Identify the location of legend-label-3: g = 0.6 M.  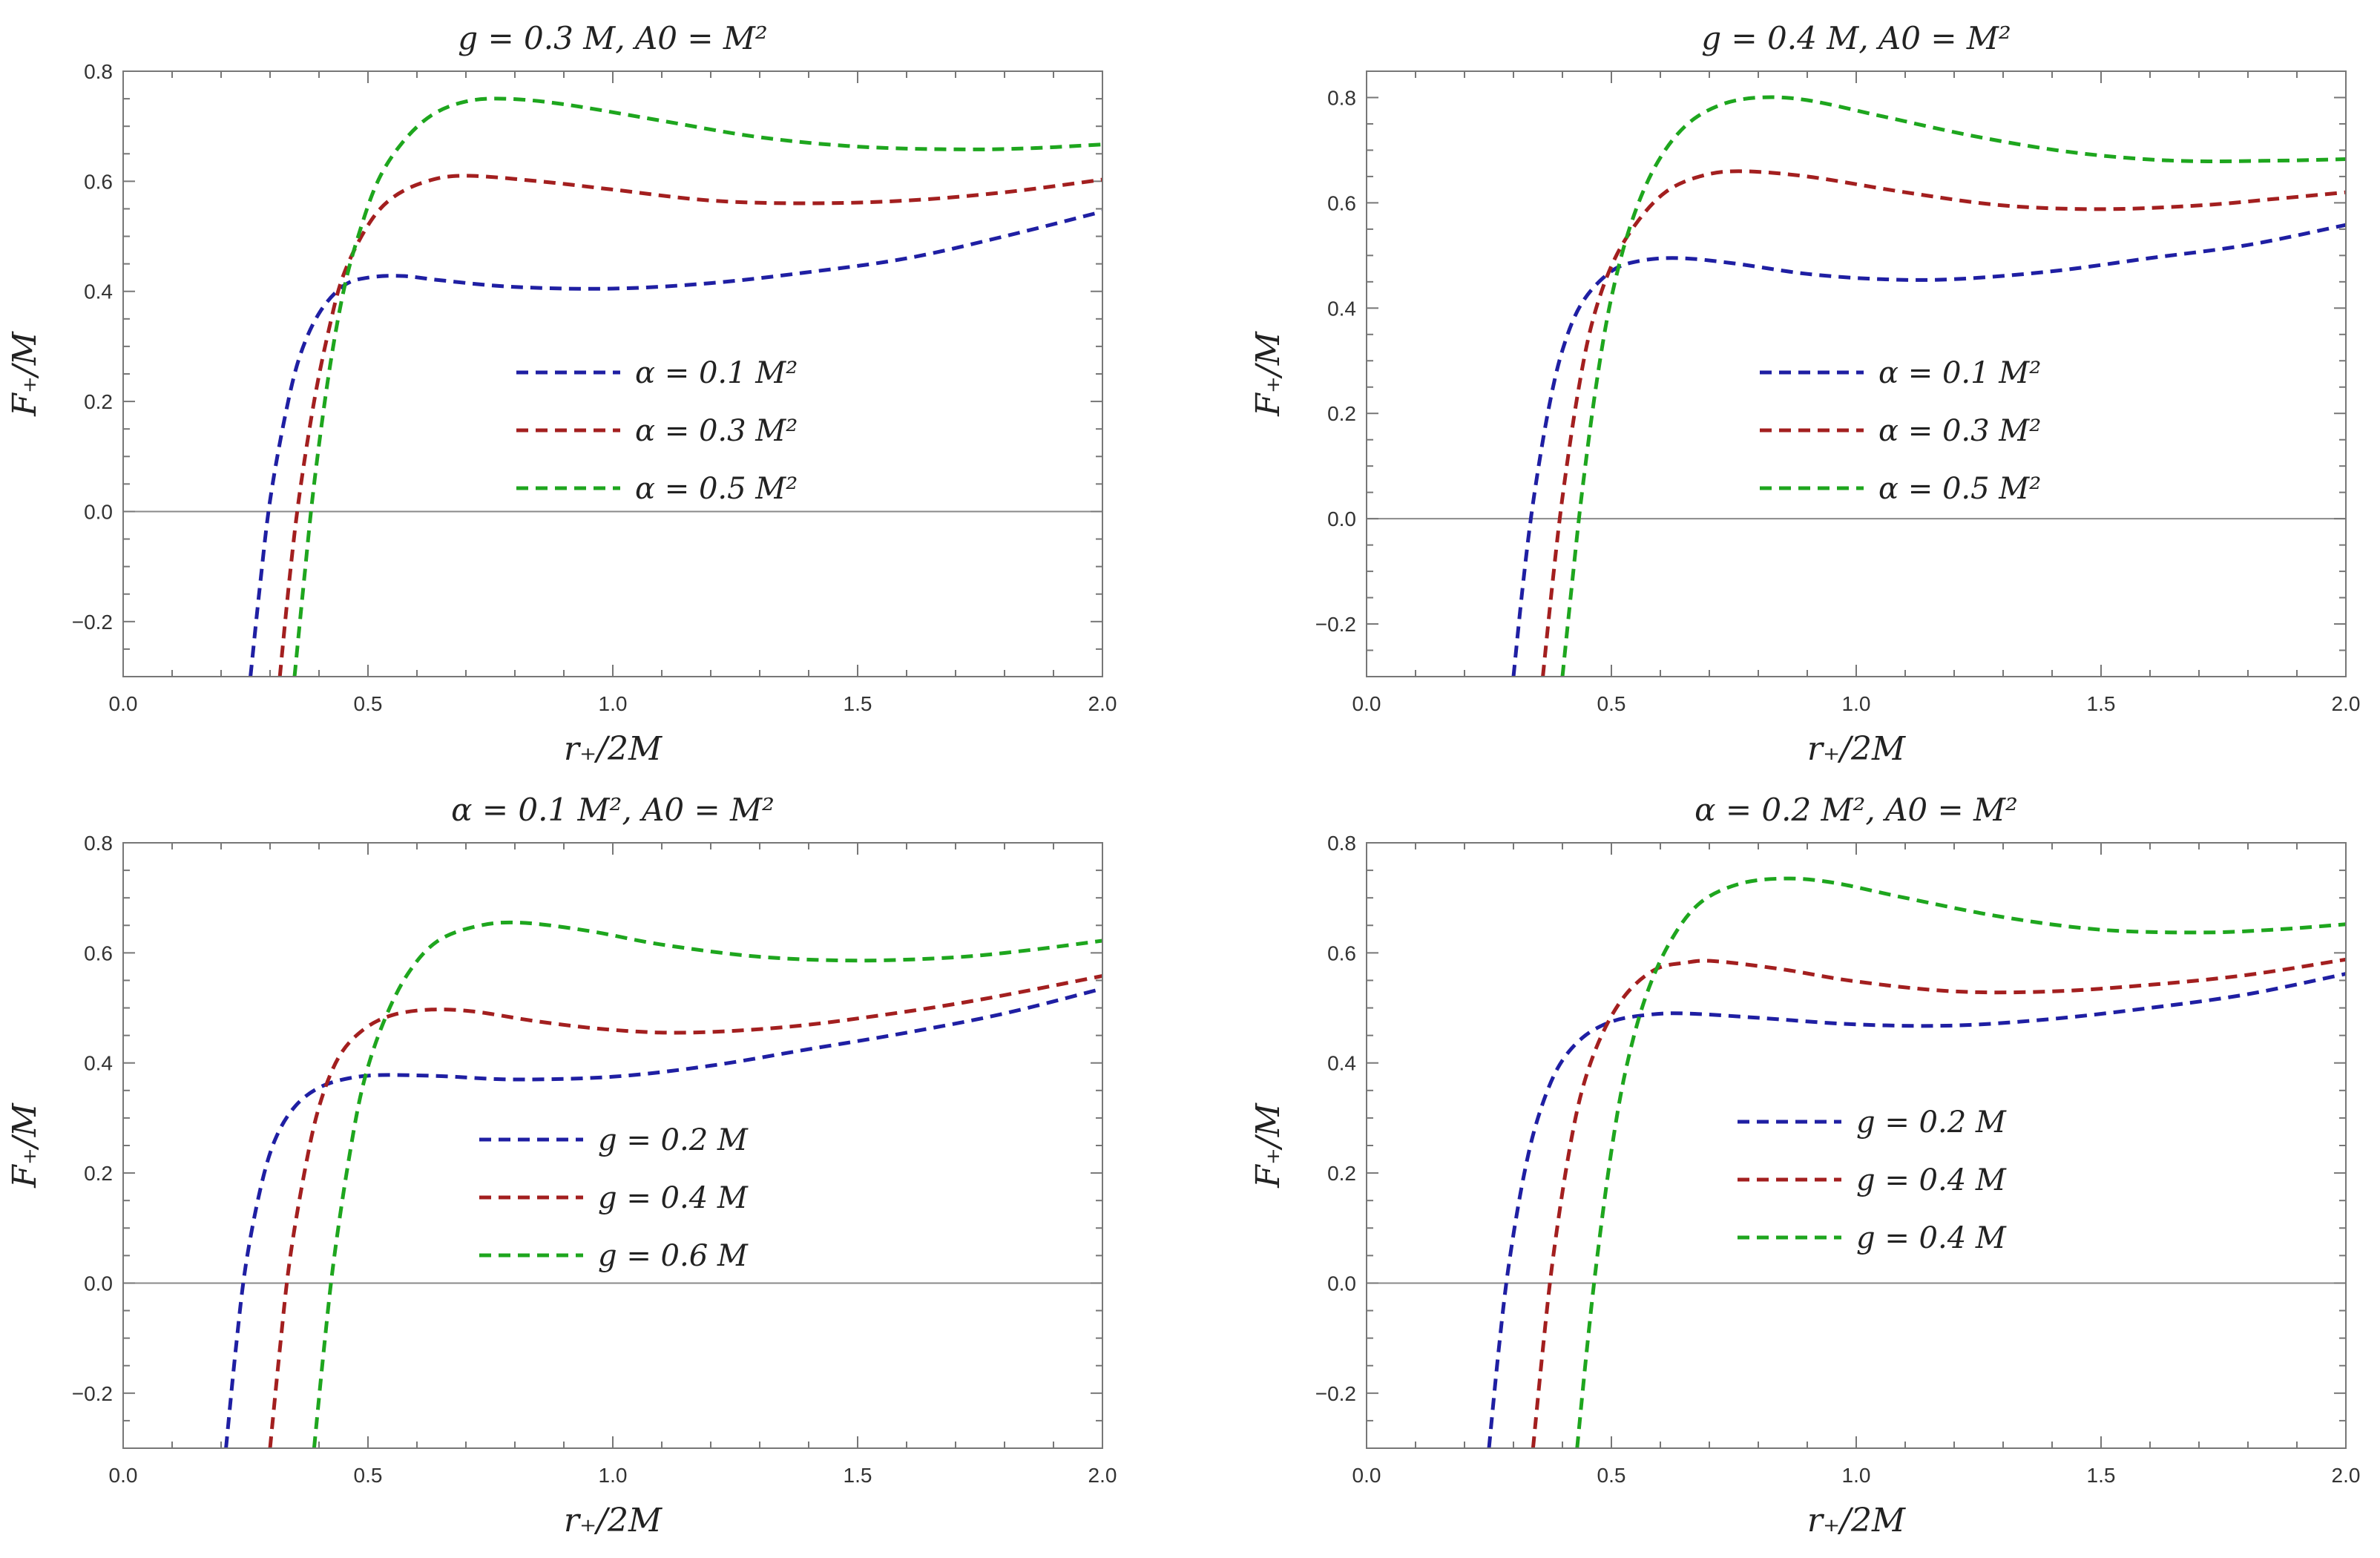
(674, 1256).